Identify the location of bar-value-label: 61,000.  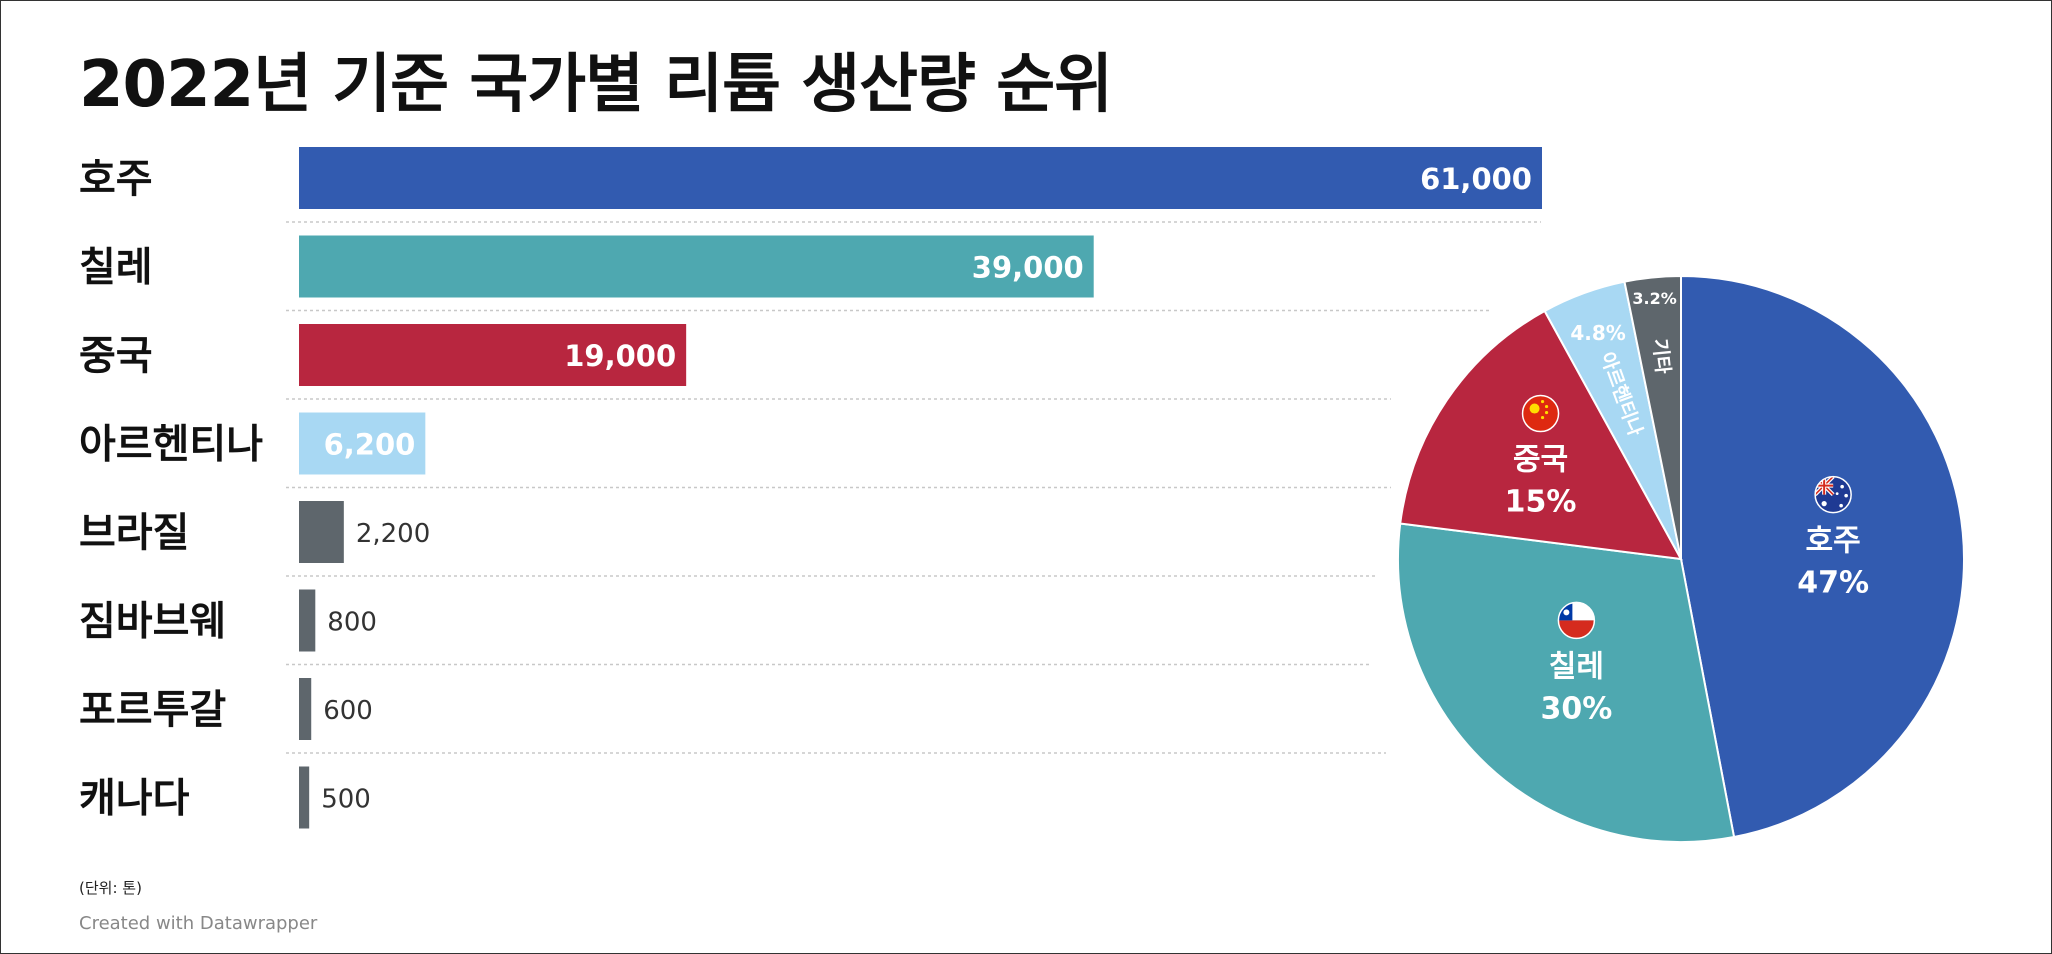
(1476, 179).